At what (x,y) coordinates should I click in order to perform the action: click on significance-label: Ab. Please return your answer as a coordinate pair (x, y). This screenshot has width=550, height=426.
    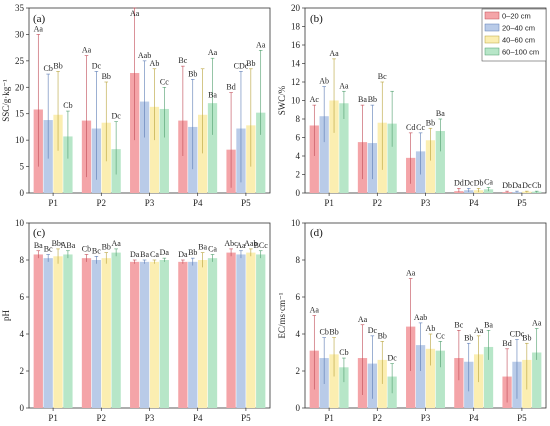
    Looking at the image, I should click on (431, 328).